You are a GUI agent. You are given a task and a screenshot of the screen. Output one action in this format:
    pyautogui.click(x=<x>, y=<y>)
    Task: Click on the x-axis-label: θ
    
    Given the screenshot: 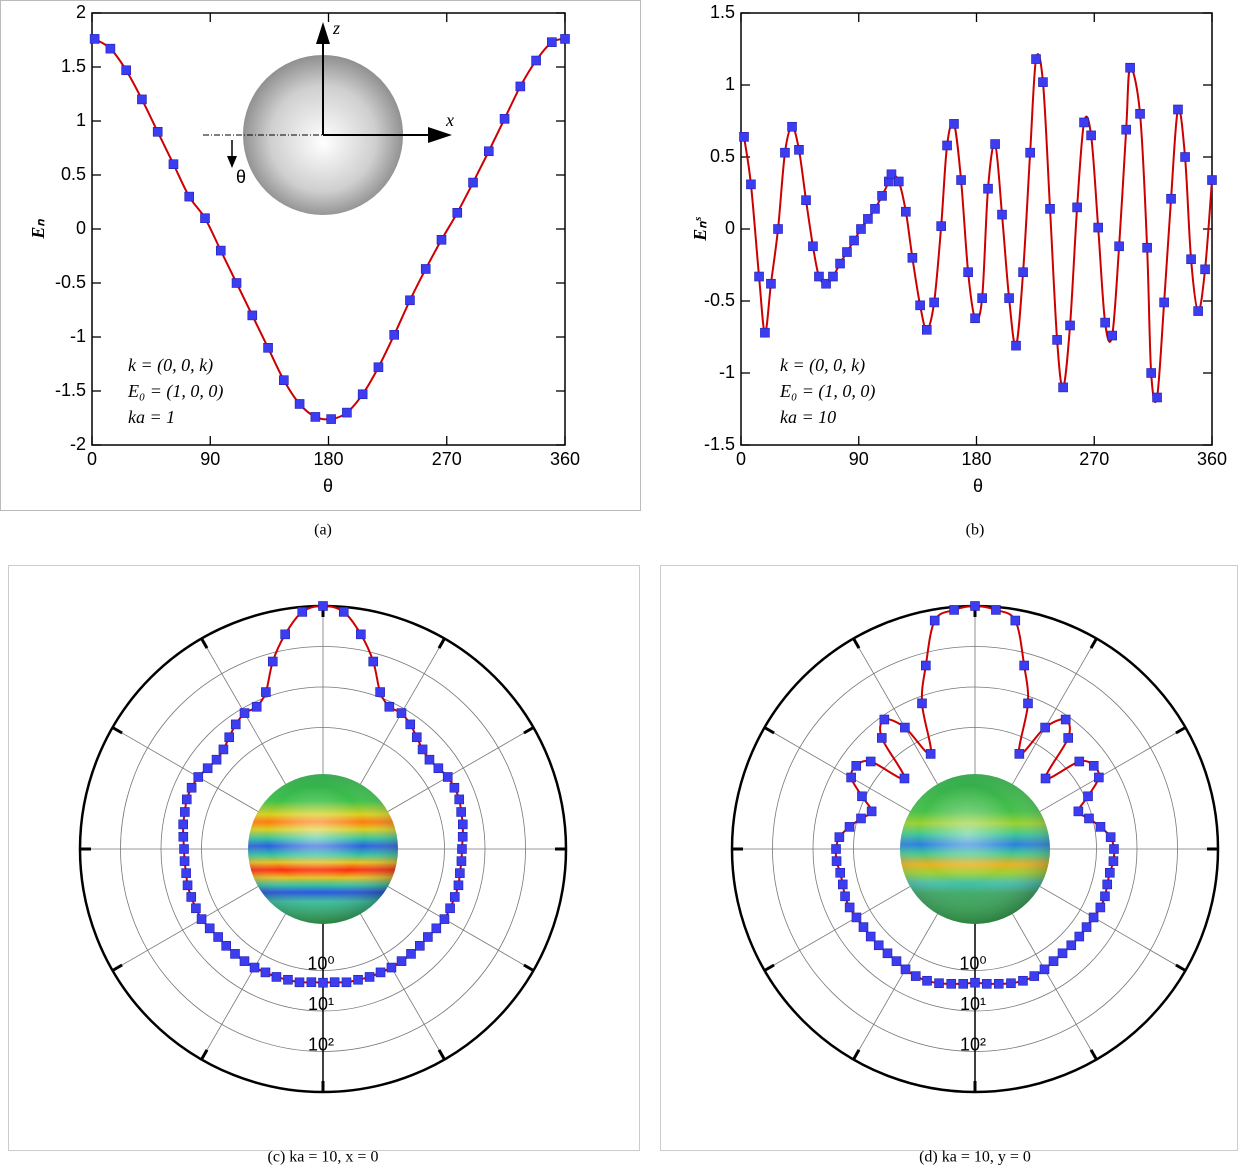 What is the action you would take?
    pyautogui.click(x=978, y=486)
    